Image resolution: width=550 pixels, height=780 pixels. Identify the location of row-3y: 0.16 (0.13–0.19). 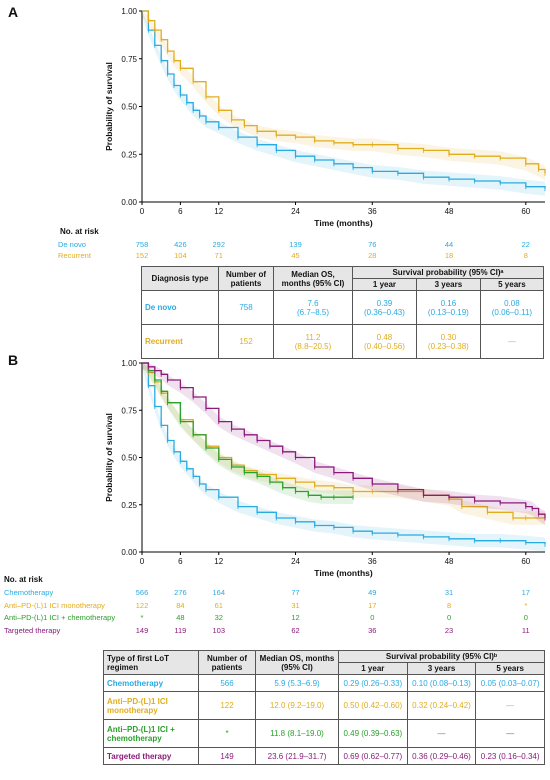
(448, 308).